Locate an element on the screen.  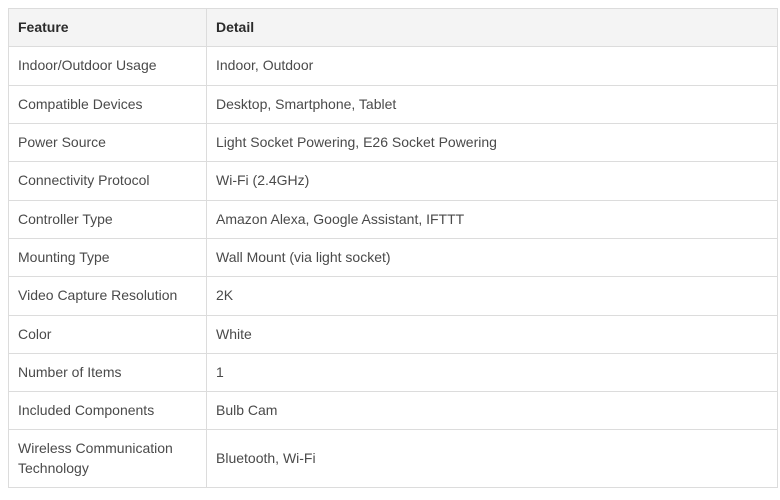
detail-cell: Wall Mount (via light socket) is located at coordinates (492, 257).